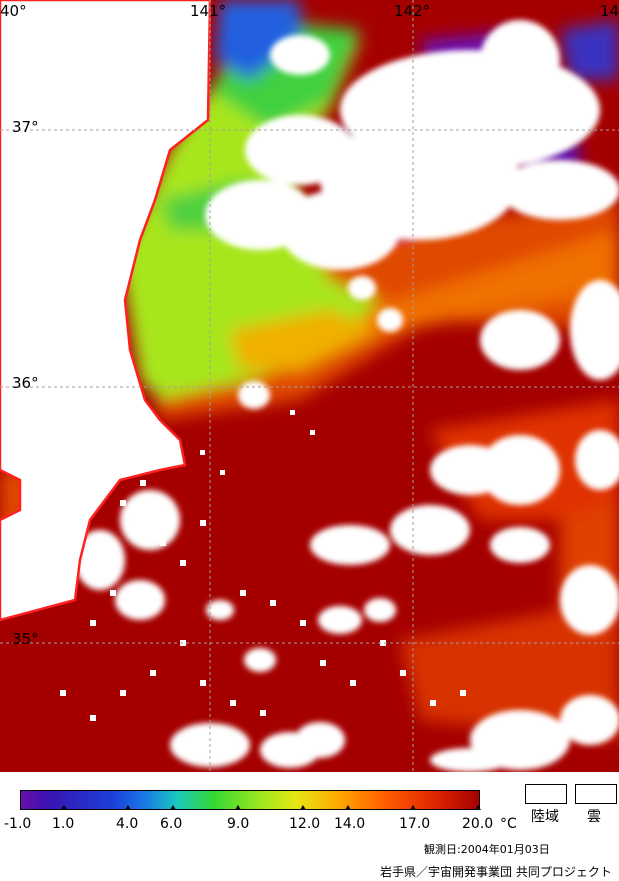 The image size is (619, 881). Describe the element at coordinates (238, 824) in the screenshot. I see `colorbar-tick: 9.0` at that location.